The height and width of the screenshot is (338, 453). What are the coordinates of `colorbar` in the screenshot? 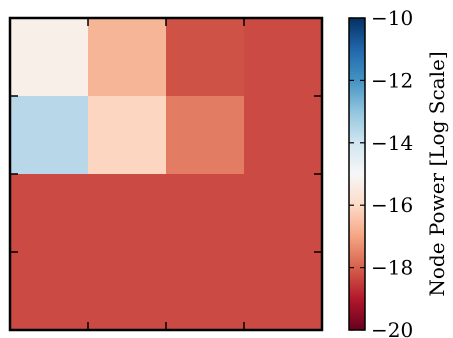 It's located at (357, 174).